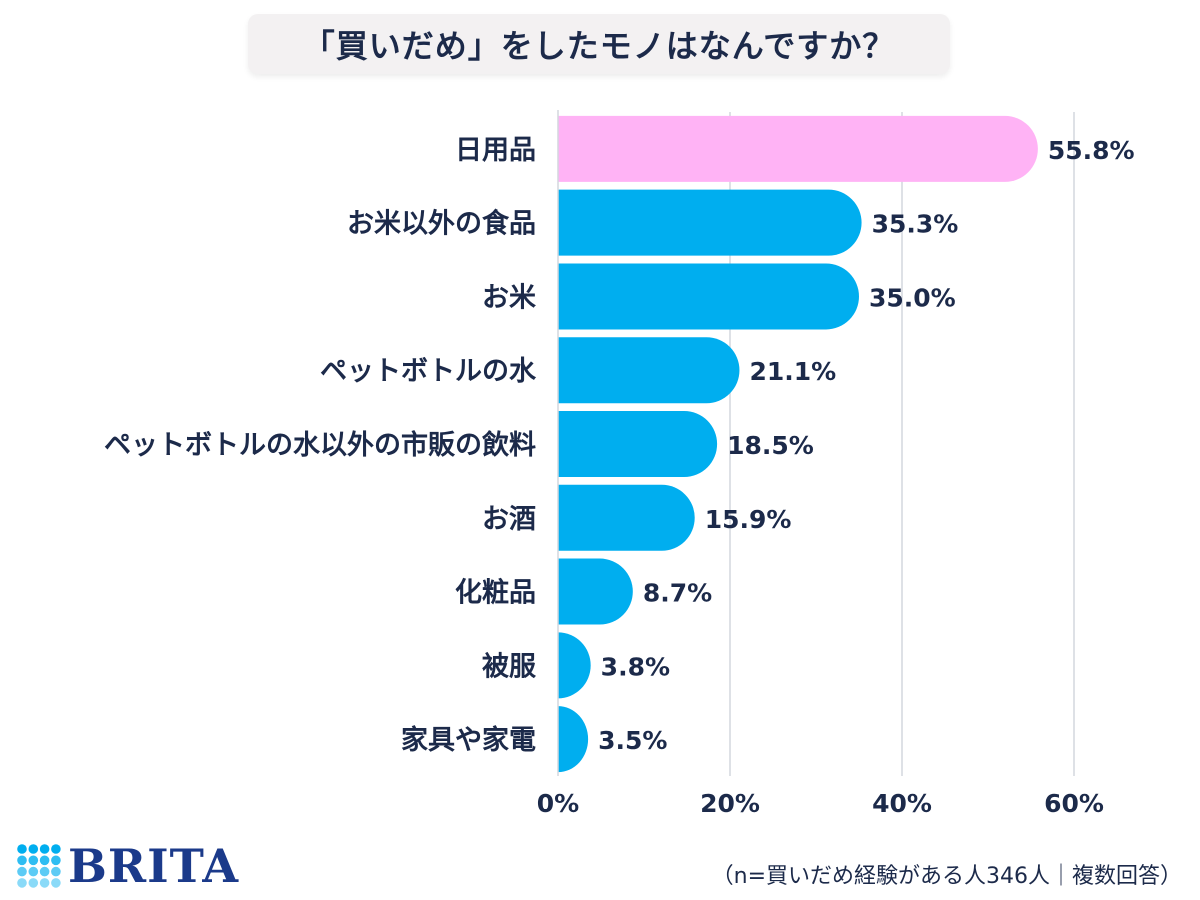  Describe the element at coordinates (792, 371) in the screenshot. I see `value-label: 21.1%` at that location.